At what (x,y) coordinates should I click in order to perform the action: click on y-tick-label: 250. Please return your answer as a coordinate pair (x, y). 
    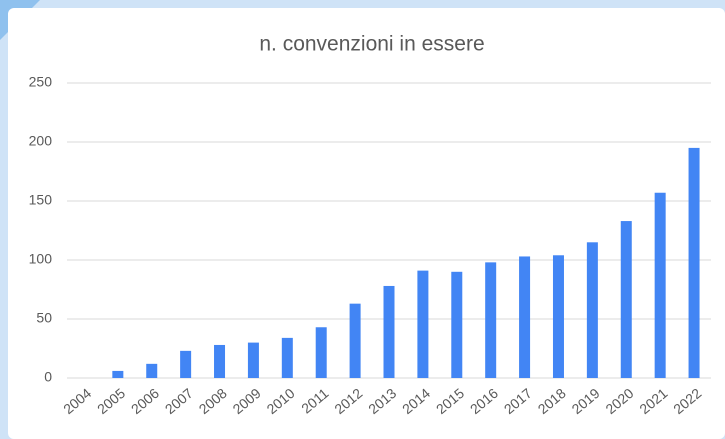
    Looking at the image, I should click on (41, 82).